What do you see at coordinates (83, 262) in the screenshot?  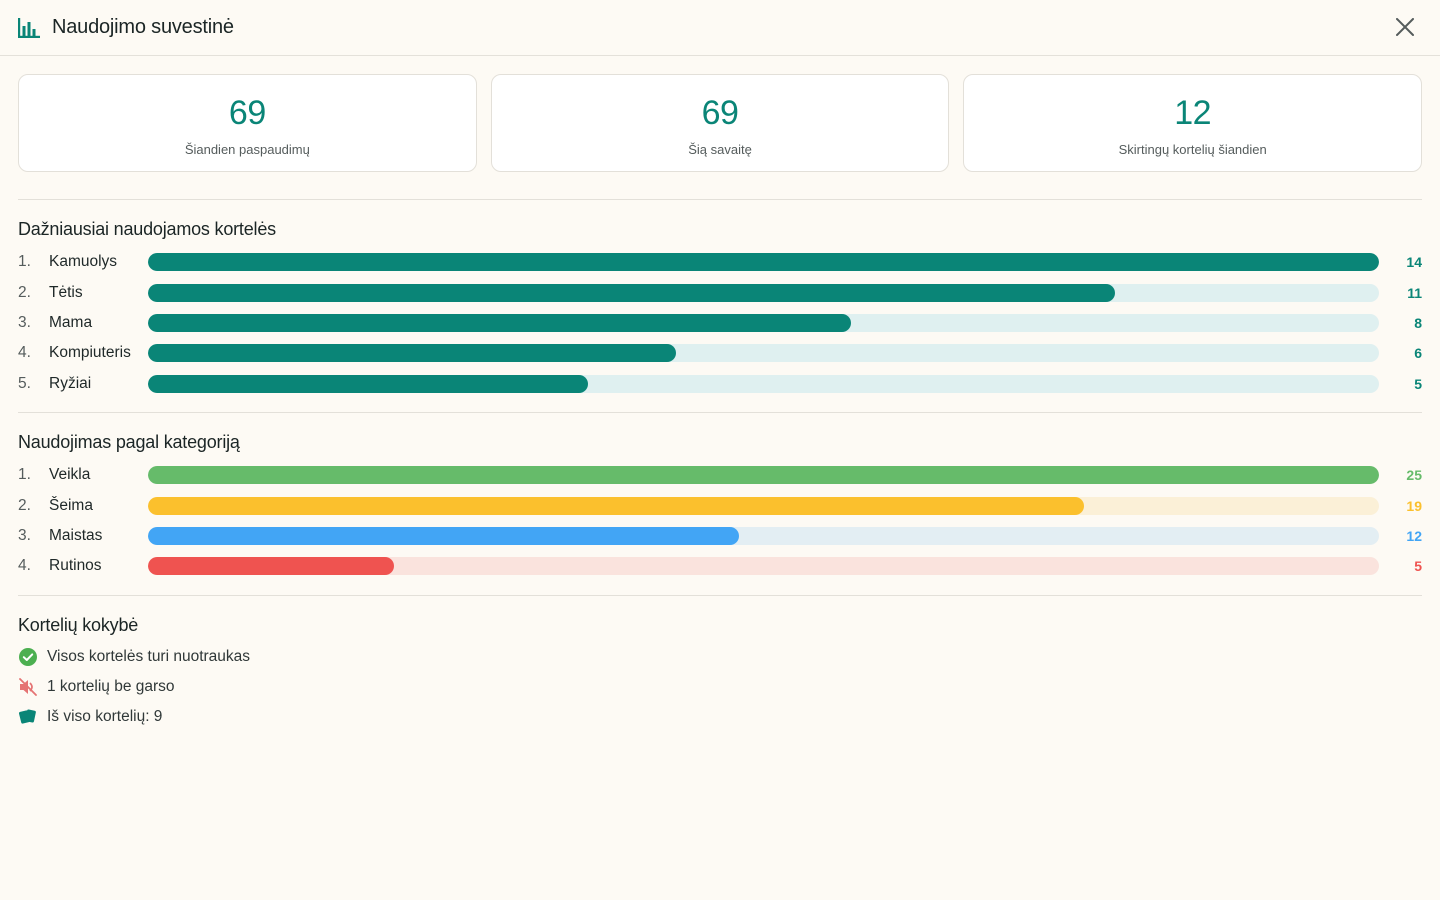 I see `bar-label: Kamuolys` at bounding box center [83, 262].